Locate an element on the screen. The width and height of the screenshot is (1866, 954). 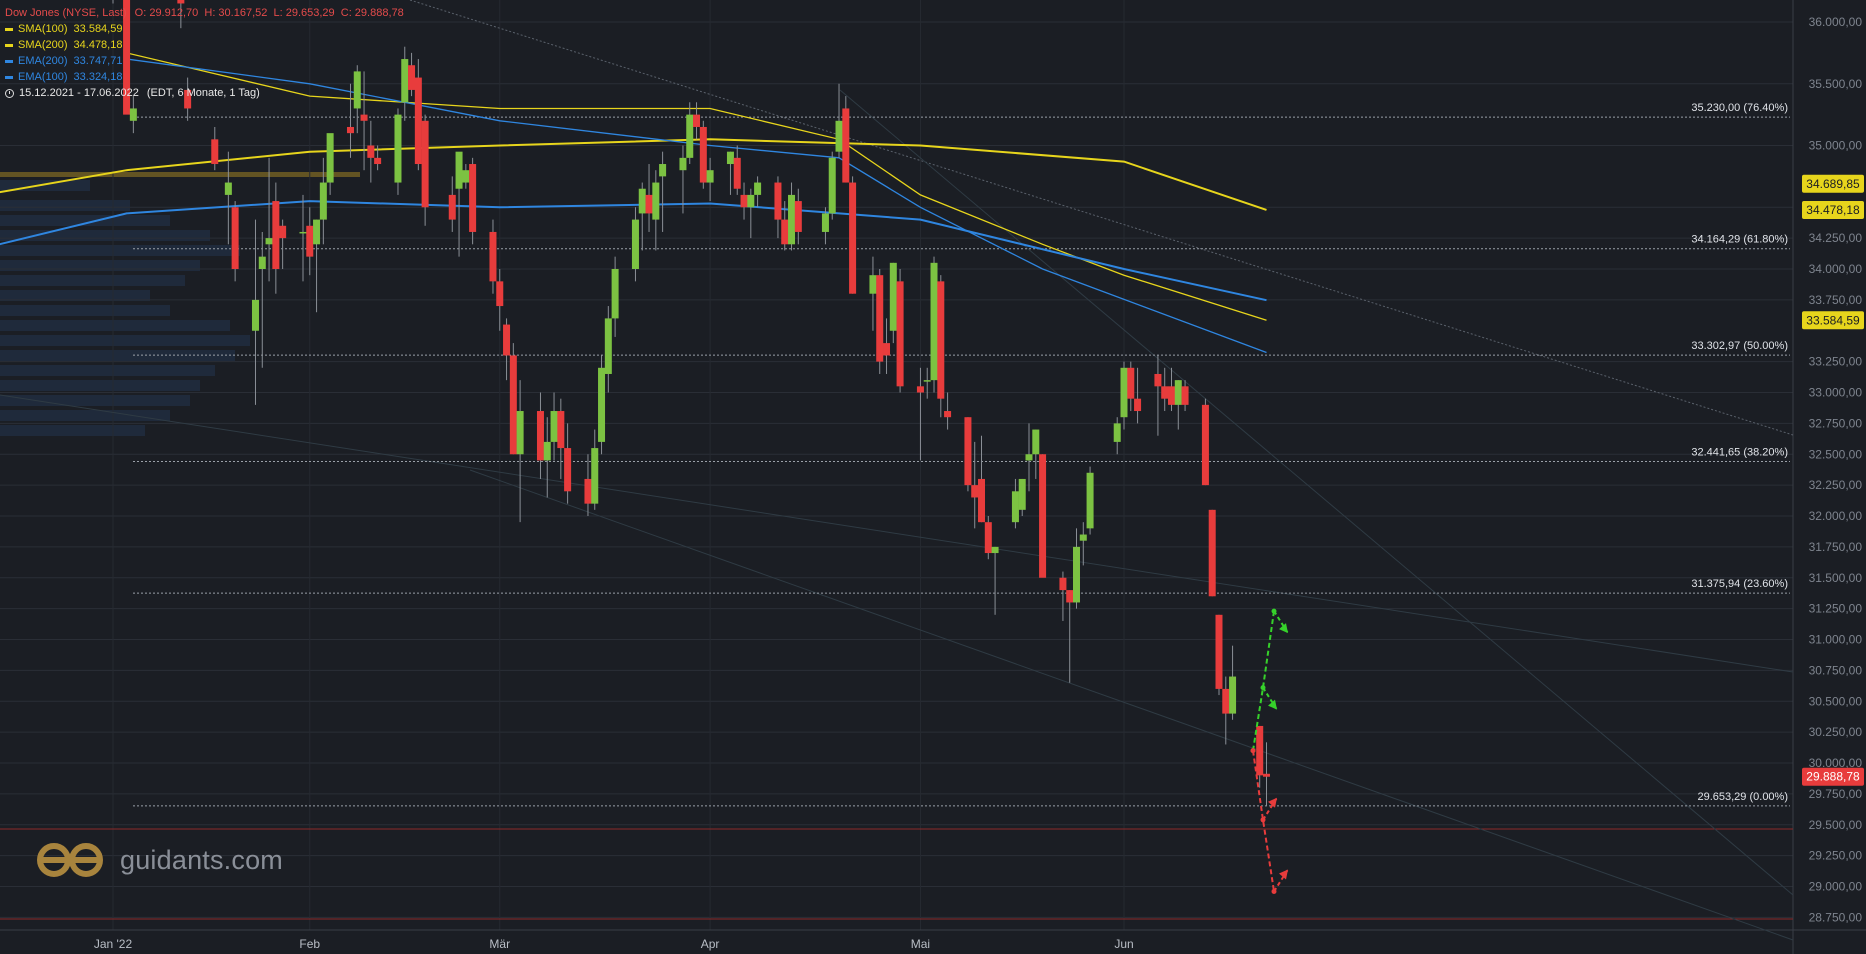
instrument-title: Dow Jones (NYSE, Last) is located at coordinates (66, 13).